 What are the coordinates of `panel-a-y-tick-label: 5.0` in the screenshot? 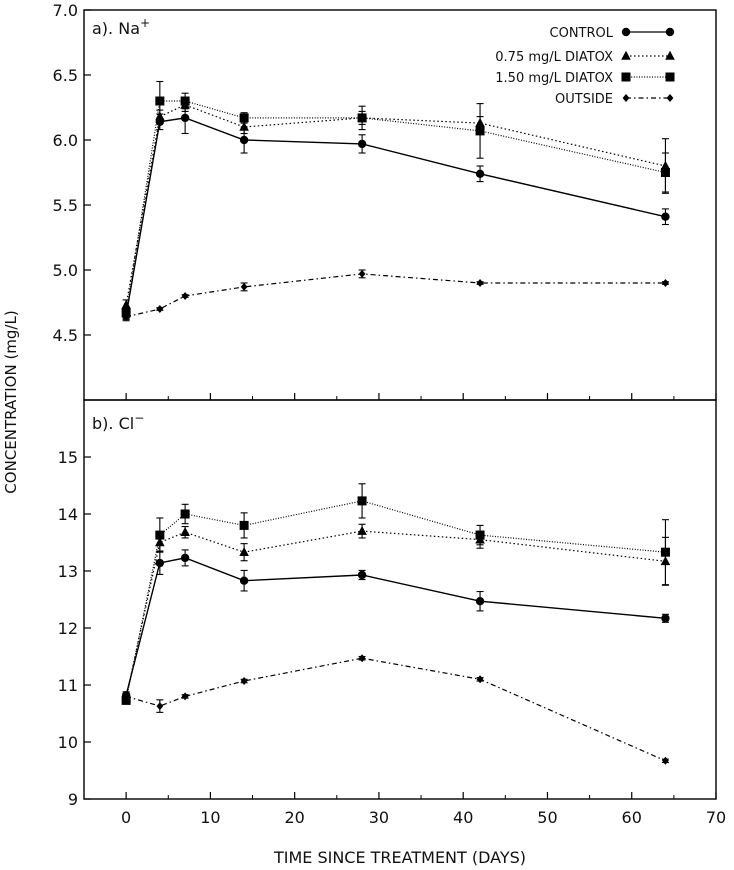 It's located at (65, 270).